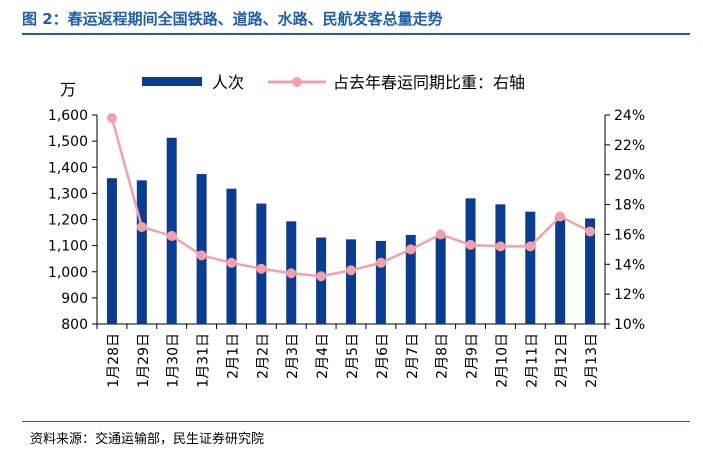 The image size is (703, 468). I want to click on title-divider, so click(356, 34).